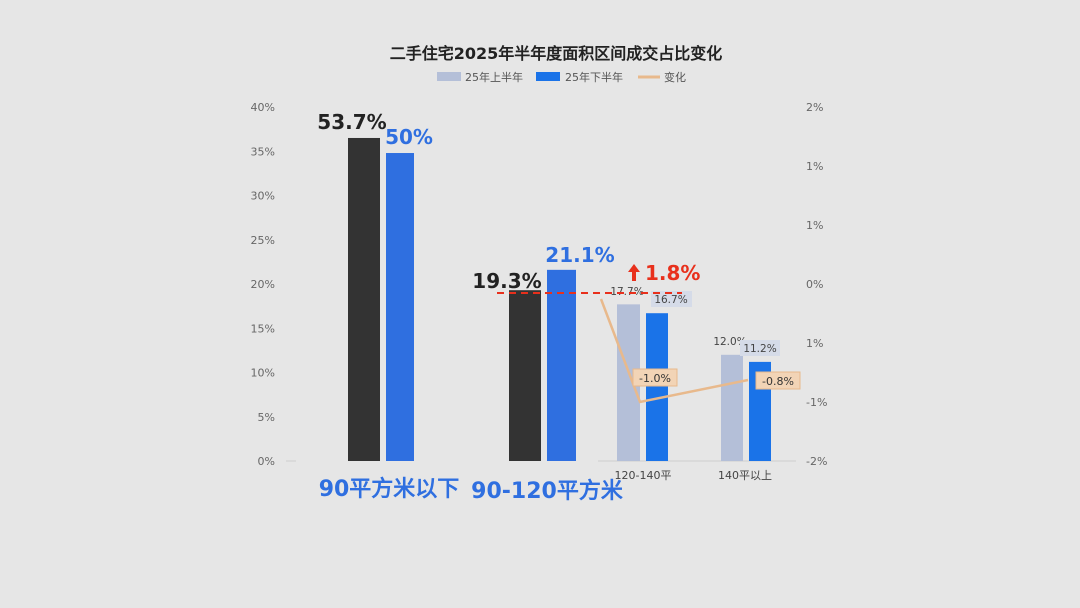 The height and width of the screenshot is (608, 1080). I want to click on y-left-tick: 10%, so click(263, 373).